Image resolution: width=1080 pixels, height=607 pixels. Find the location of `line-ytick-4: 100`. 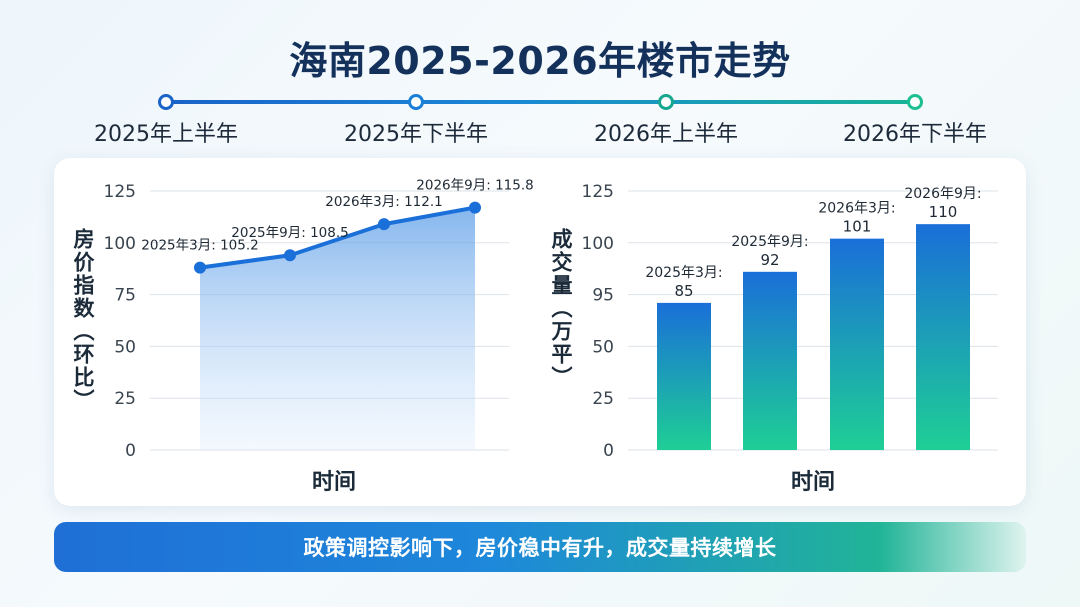

line-ytick-4: 100 is located at coordinates (120, 244).